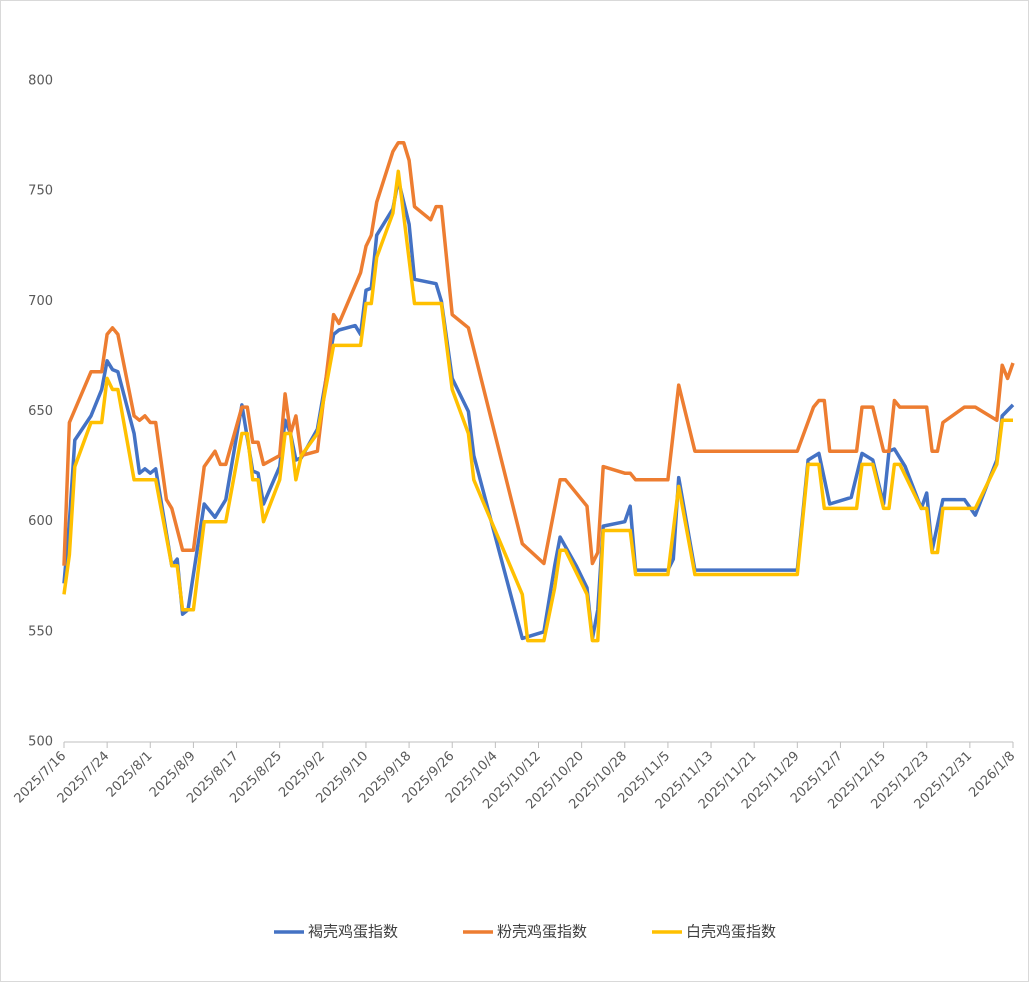 This screenshot has height=982, width=1029. What do you see at coordinates (40, 301) in the screenshot?
I see `y-tick-label: 700` at bounding box center [40, 301].